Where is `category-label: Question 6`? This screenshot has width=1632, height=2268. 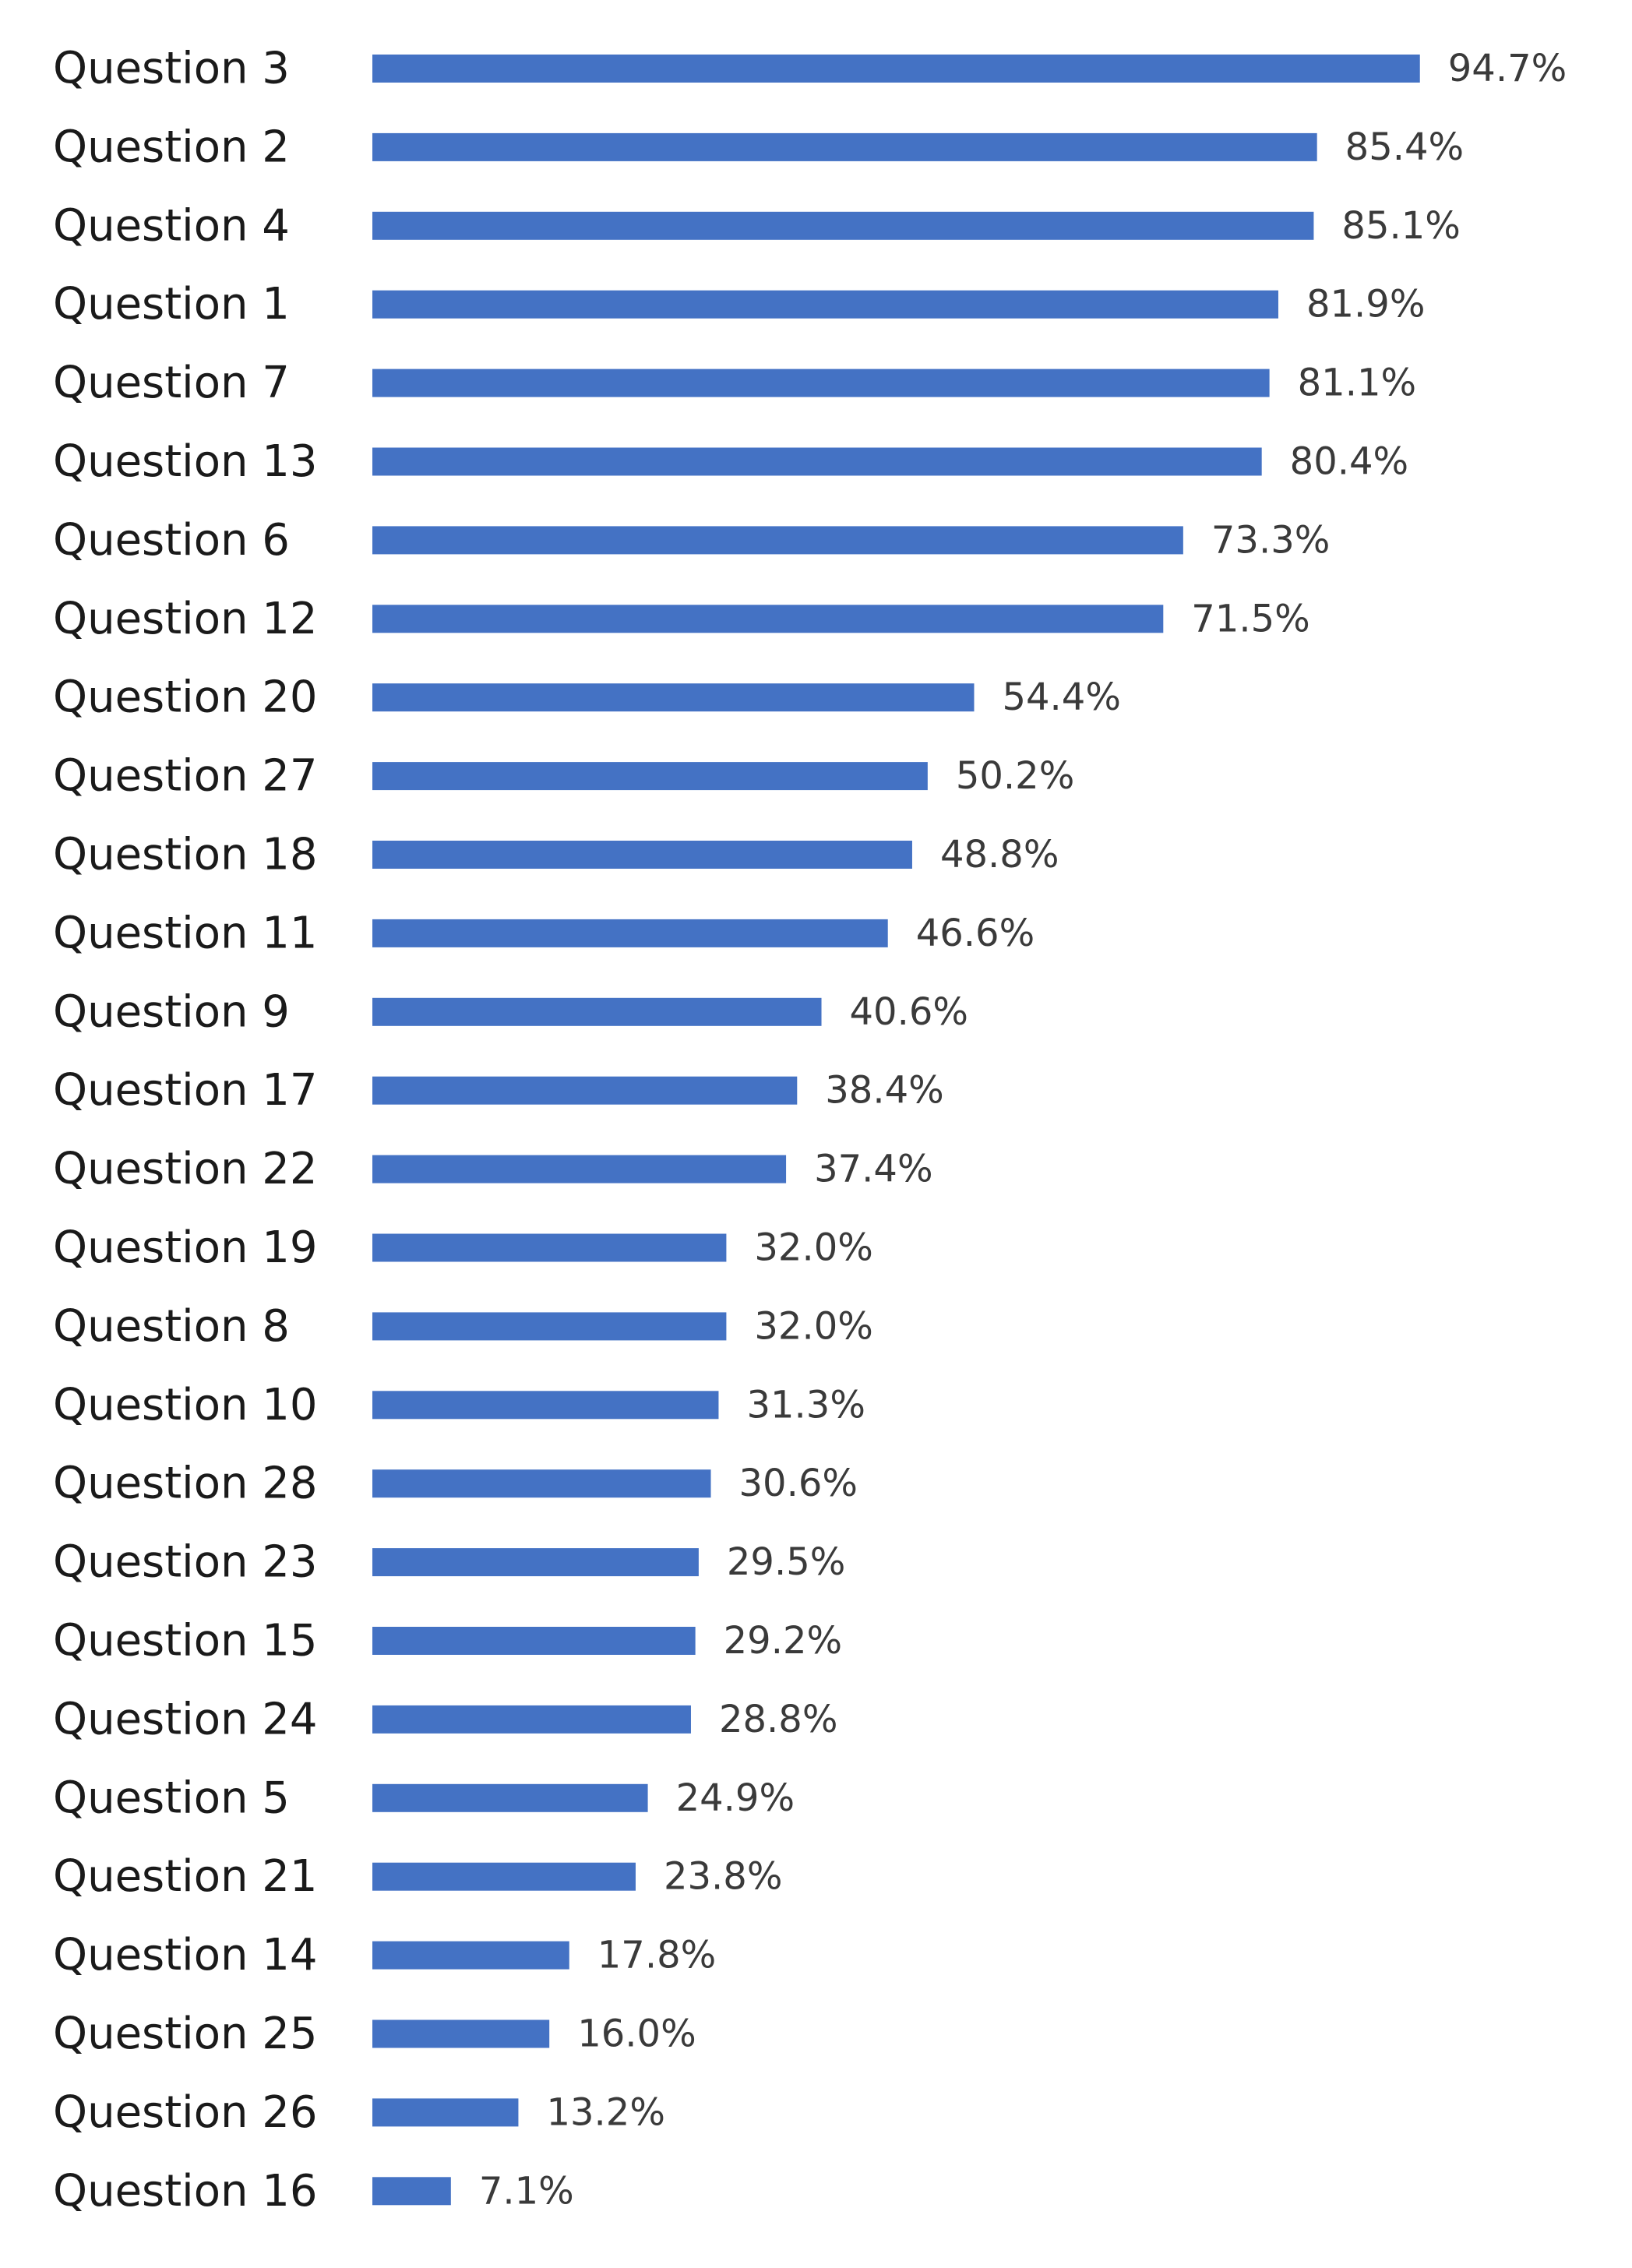 category-label: Question 6 is located at coordinates (171, 540).